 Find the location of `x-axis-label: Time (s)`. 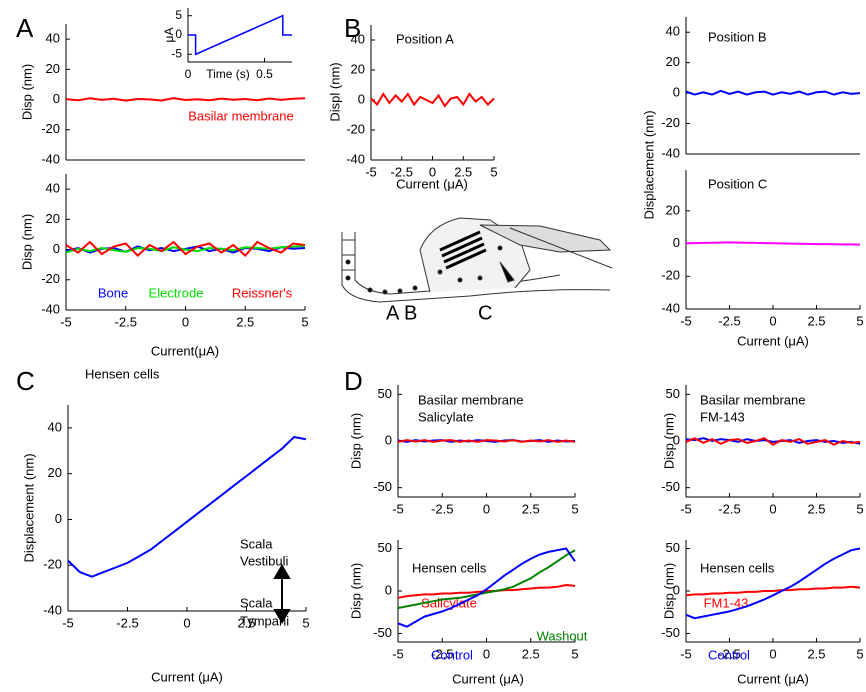

x-axis-label: Time (s) is located at coordinates (228, 74).